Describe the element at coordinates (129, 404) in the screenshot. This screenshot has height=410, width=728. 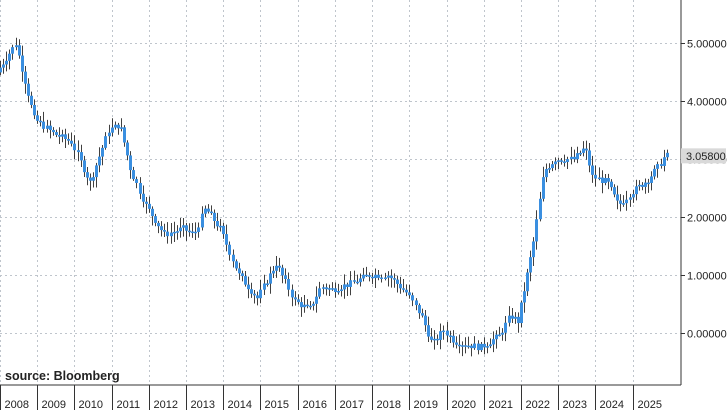
I see `x-tick-label: 2011` at that location.